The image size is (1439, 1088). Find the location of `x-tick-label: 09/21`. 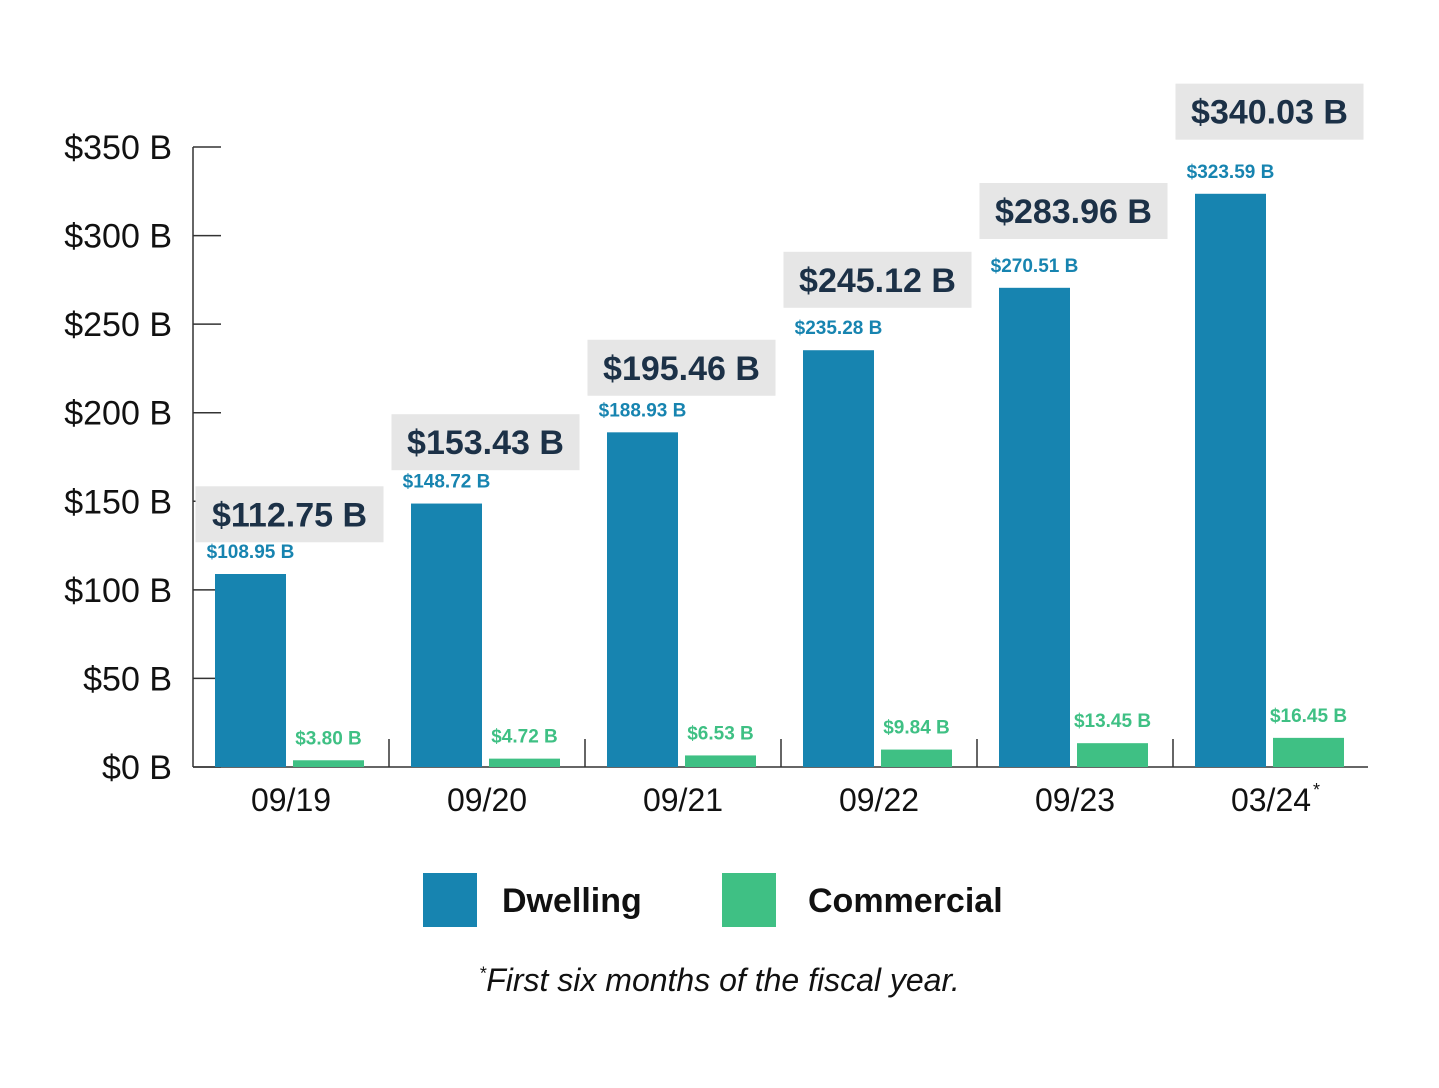

x-tick-label: 09/21 is located at coordinates (683, 800).